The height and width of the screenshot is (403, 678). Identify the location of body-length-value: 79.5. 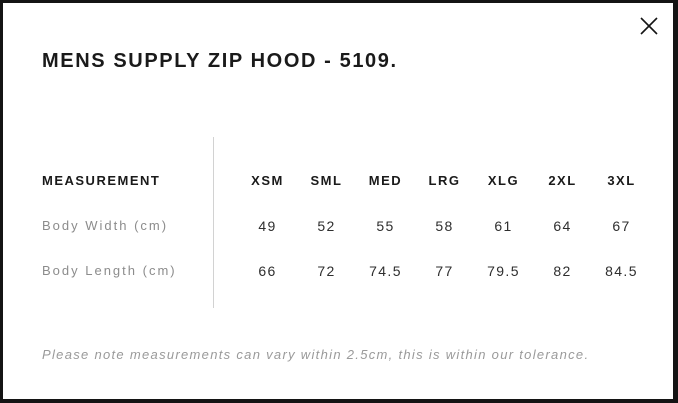
(503, 270).